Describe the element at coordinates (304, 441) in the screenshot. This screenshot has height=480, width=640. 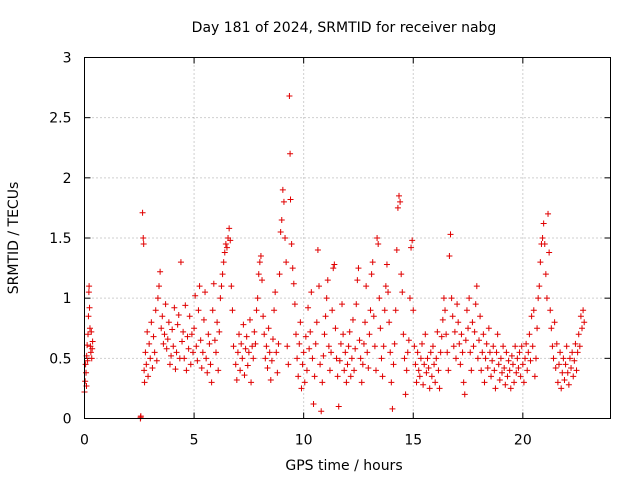
I see `x-tick-label: 10` at that location.